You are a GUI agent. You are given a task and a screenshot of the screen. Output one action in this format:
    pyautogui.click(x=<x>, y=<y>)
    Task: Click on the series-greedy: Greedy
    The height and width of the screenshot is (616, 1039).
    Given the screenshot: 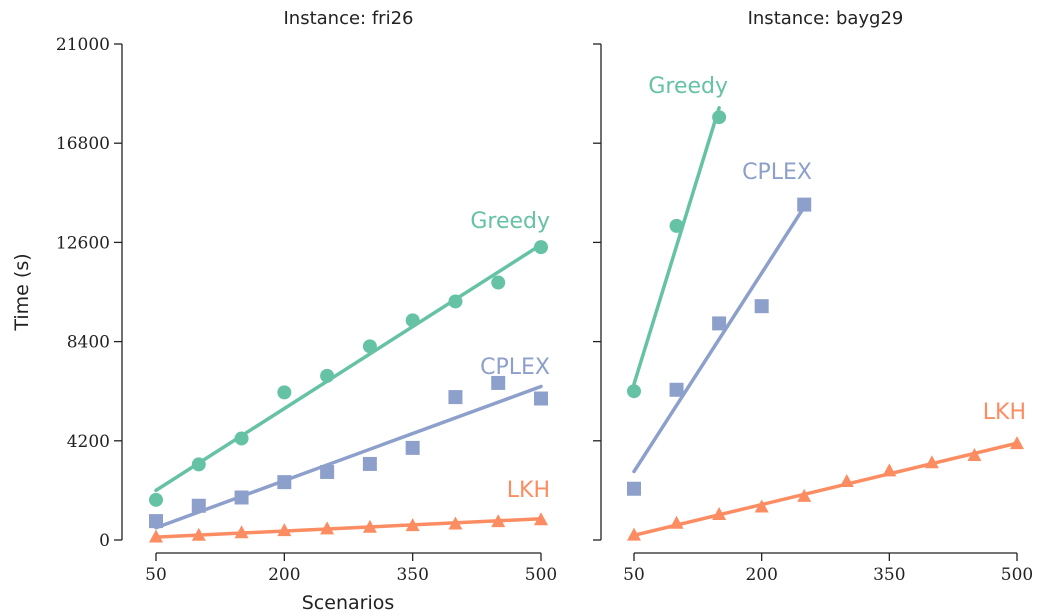 What is the action you would take?
    pyautogui.click(x=677, y=236)
    